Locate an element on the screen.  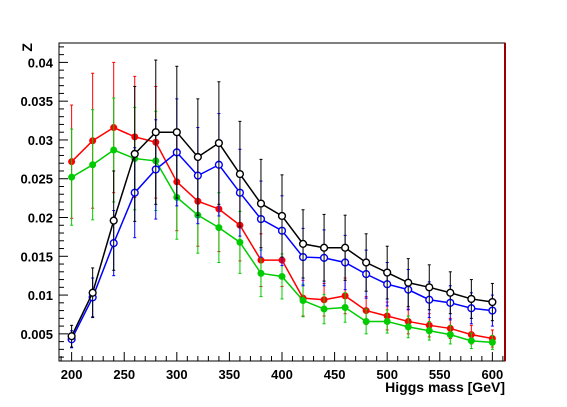
y-tick-label: 0.04 is located at coordinates (41, 62).